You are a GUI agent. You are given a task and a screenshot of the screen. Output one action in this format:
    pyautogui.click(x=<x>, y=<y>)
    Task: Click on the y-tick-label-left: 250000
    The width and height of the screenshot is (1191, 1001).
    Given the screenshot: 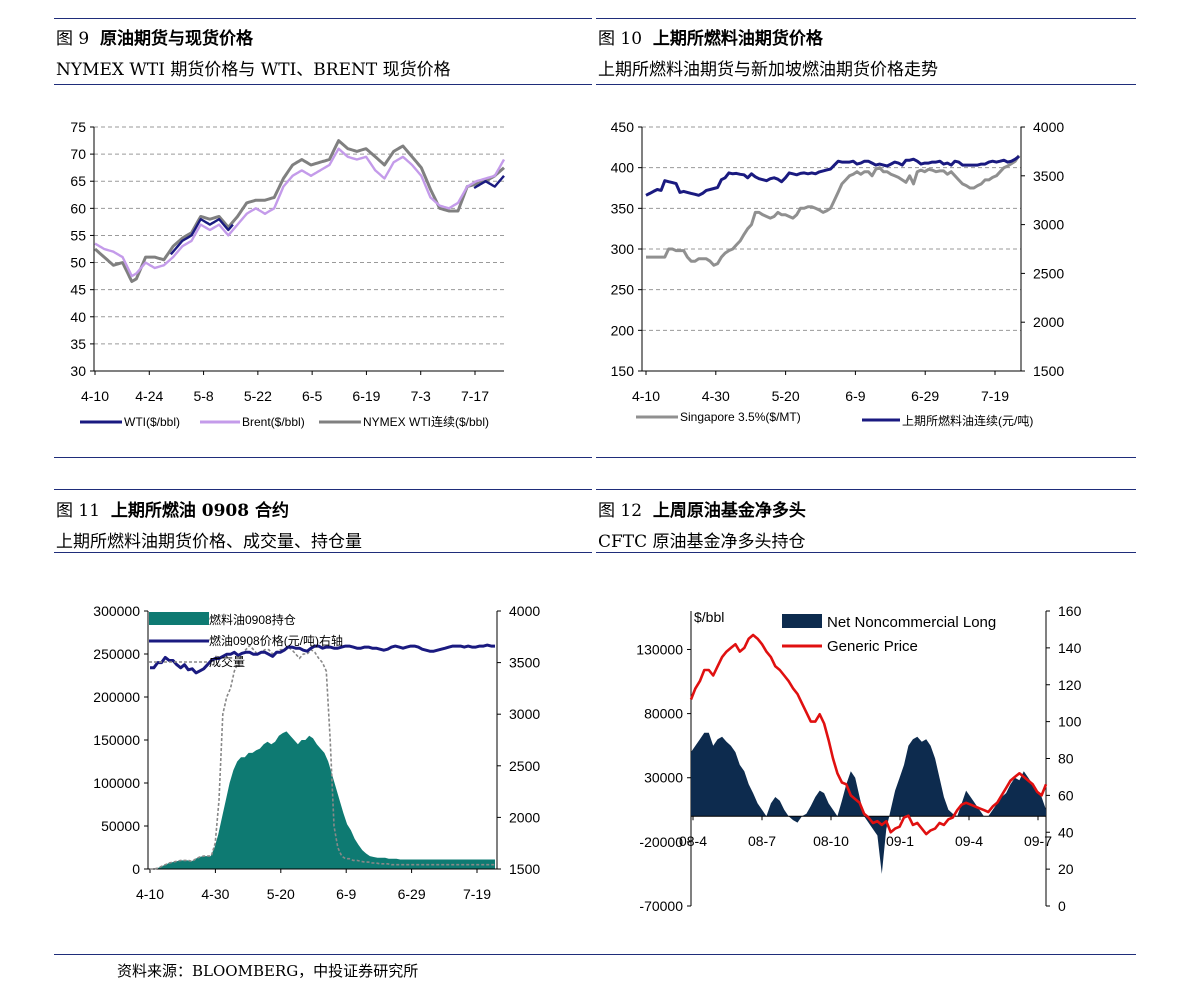 What is the action you would take?
    pyautogui.click(x=116, y=654)
    